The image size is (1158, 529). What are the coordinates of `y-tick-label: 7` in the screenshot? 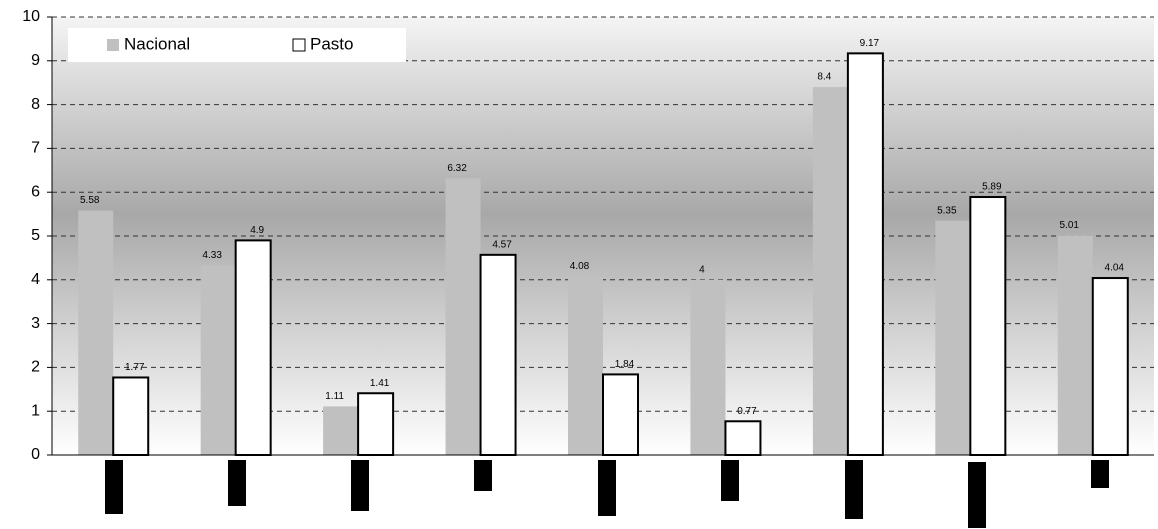 It's located at (35, 148).